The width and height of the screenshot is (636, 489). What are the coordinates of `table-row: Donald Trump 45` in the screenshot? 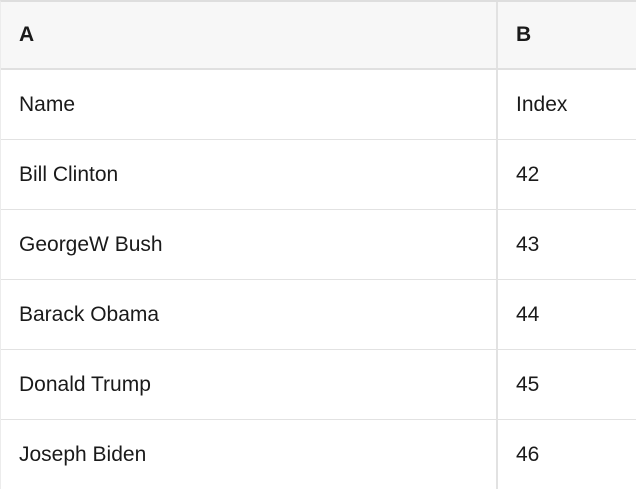 It's located at (318, 385).